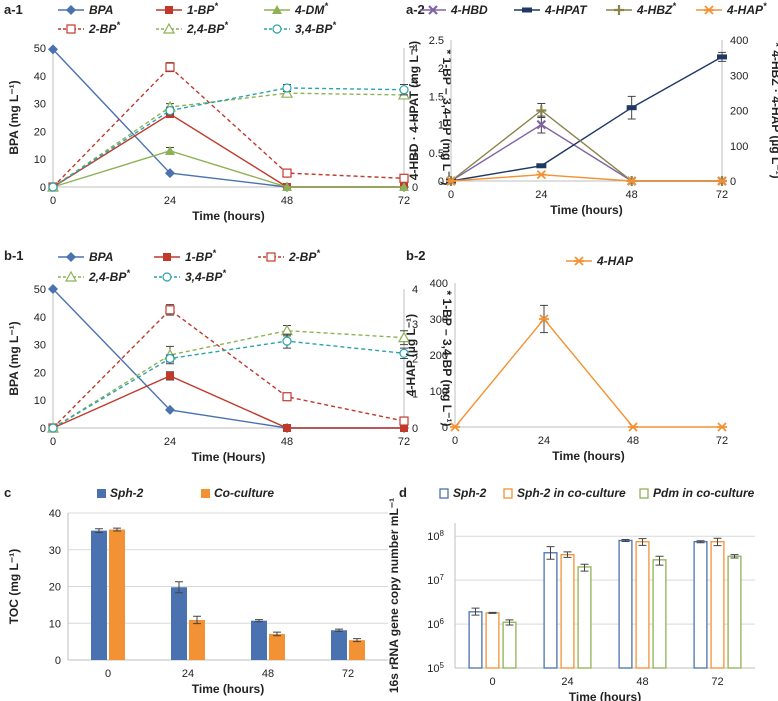 The height and width of the screenshot is (701, 778). What do you see at coordinates (394, 595) in the screenshot?
I see `y-axis-title: 16s rRNA gene copy number mL⁻¹` at bounding box center [394, 595].